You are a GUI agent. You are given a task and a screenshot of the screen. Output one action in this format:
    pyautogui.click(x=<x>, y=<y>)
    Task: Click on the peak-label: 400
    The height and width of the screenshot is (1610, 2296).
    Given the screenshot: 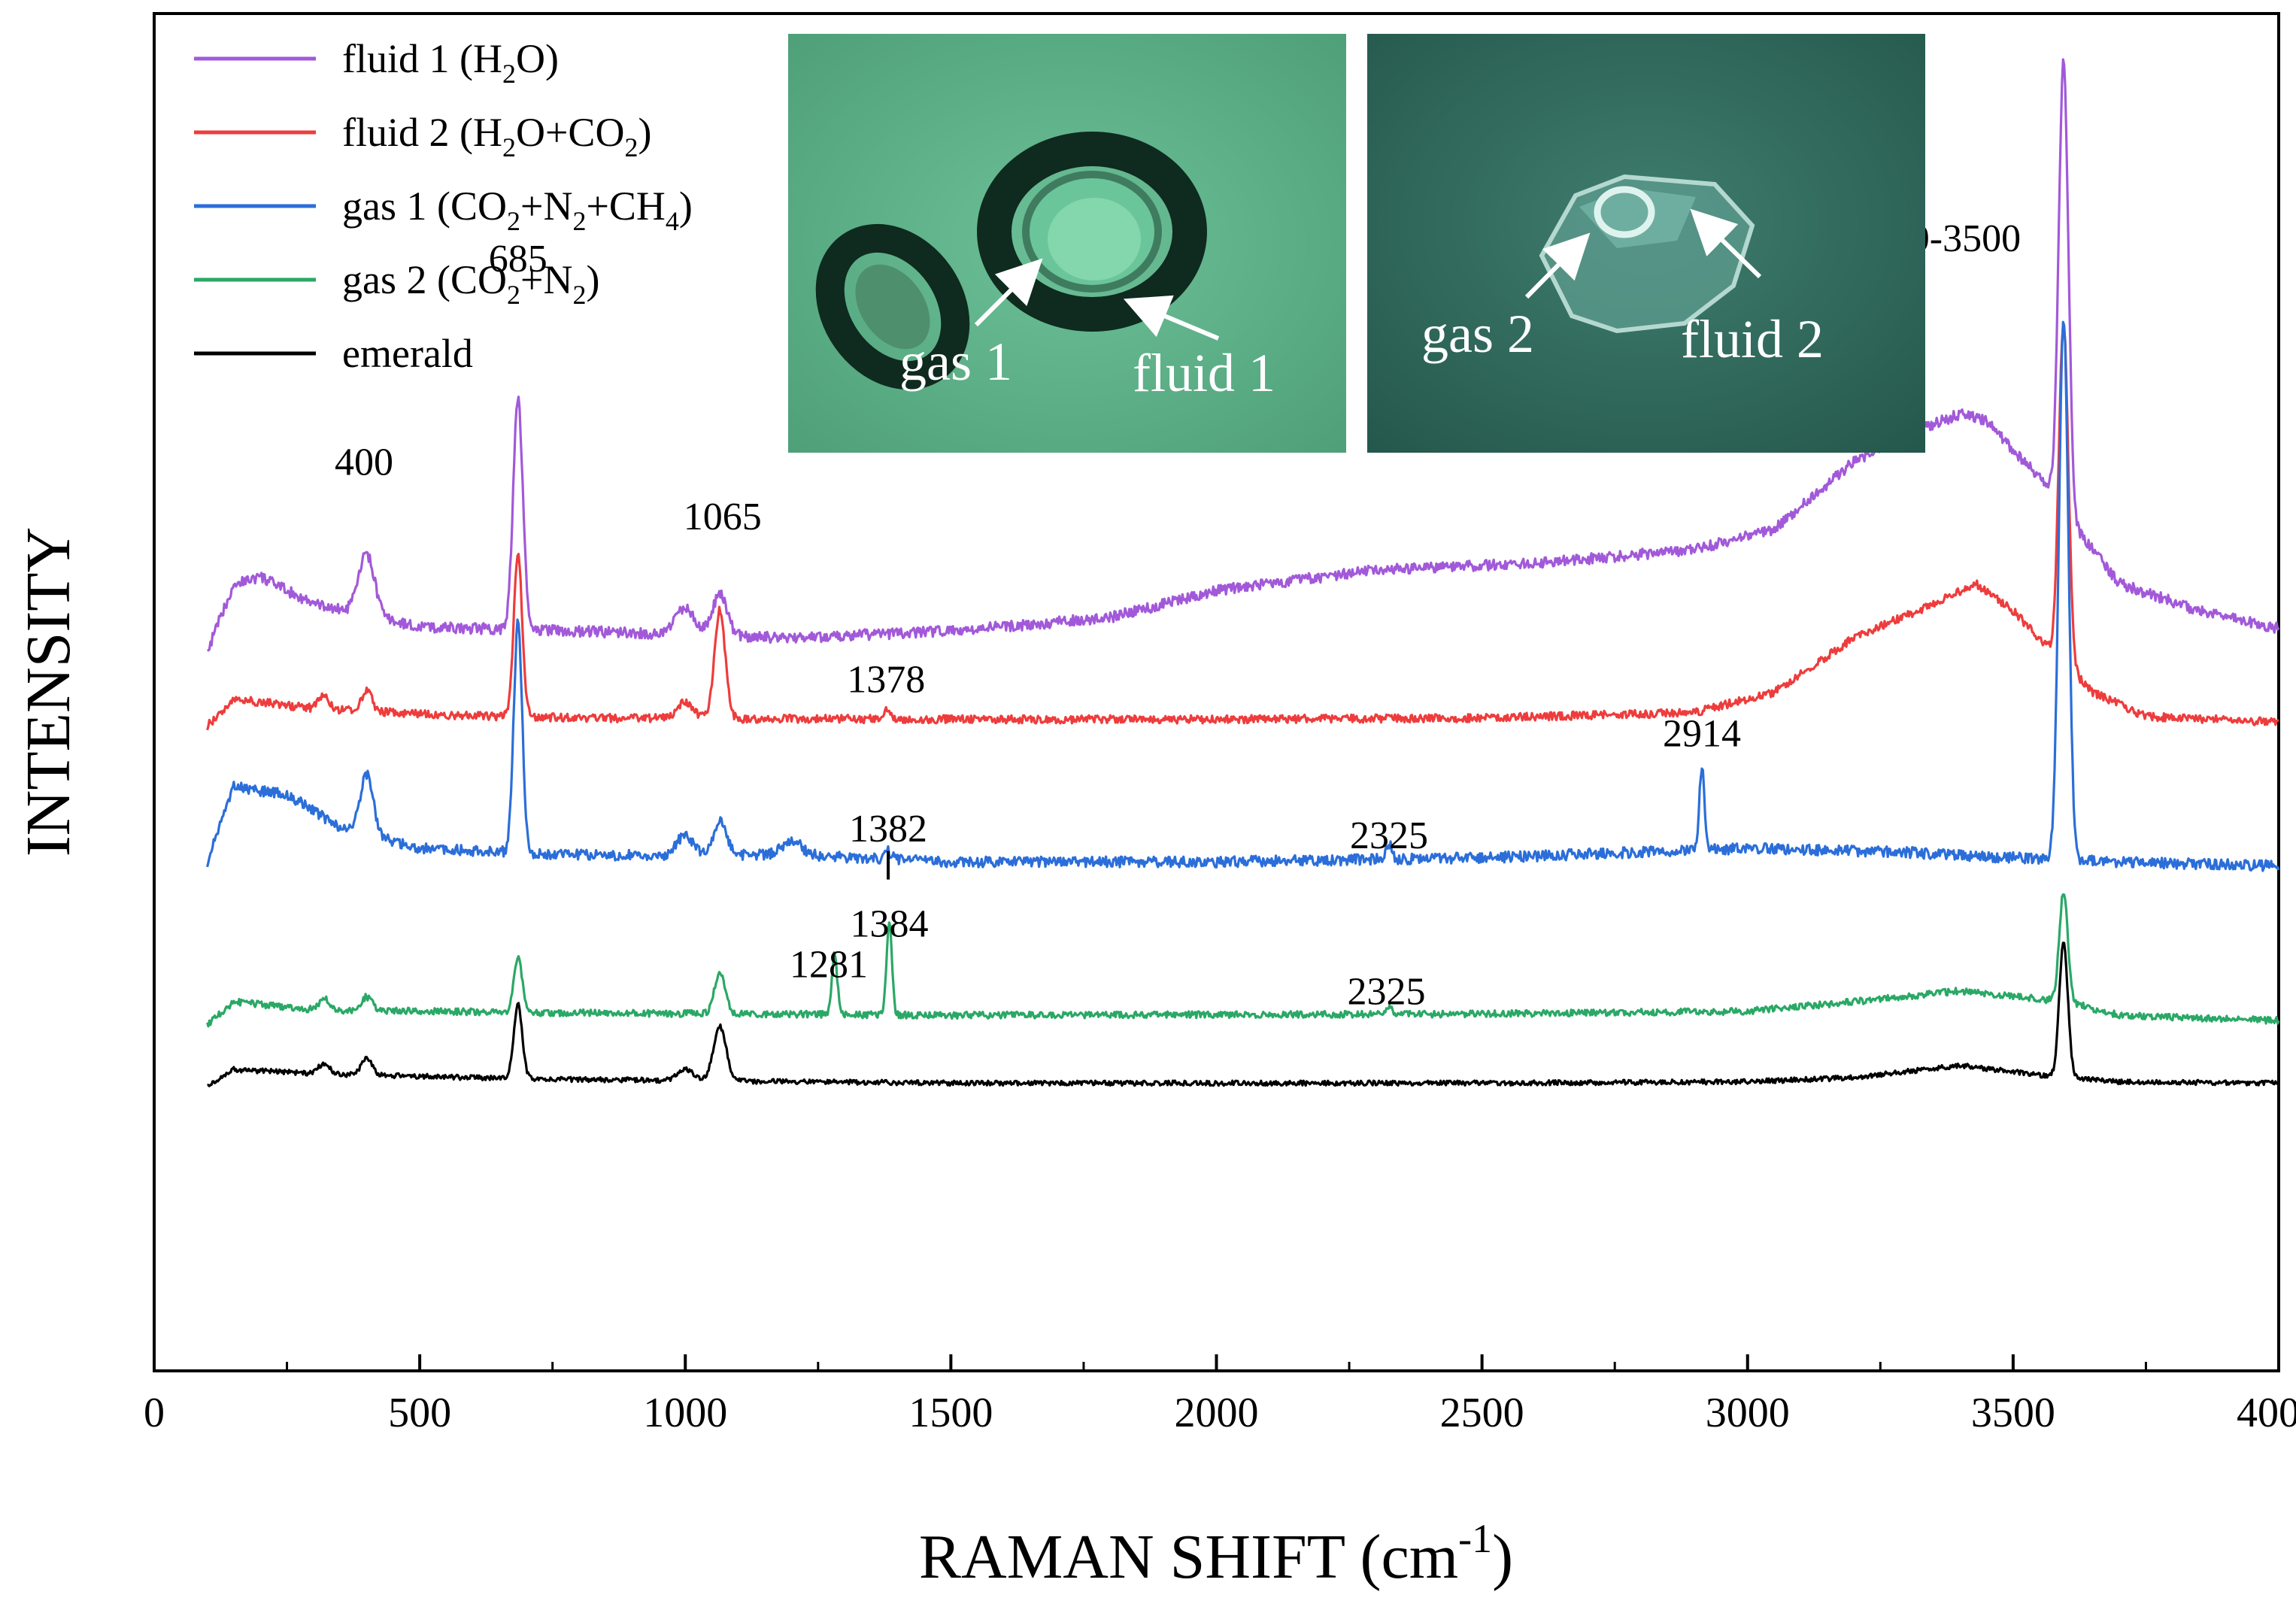 What is the action you would take?
    pyautogui.click(x=364, y=462)
    